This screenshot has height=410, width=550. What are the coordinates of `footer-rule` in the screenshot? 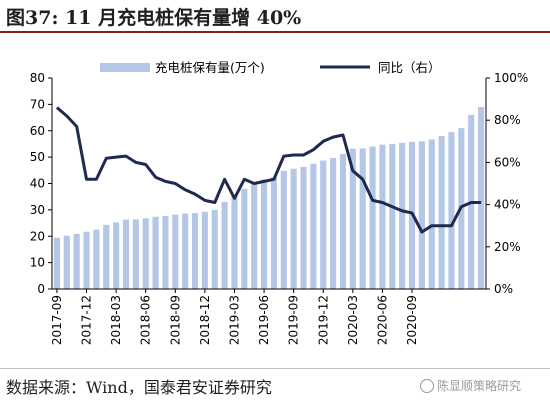 It's located at (275, 368).